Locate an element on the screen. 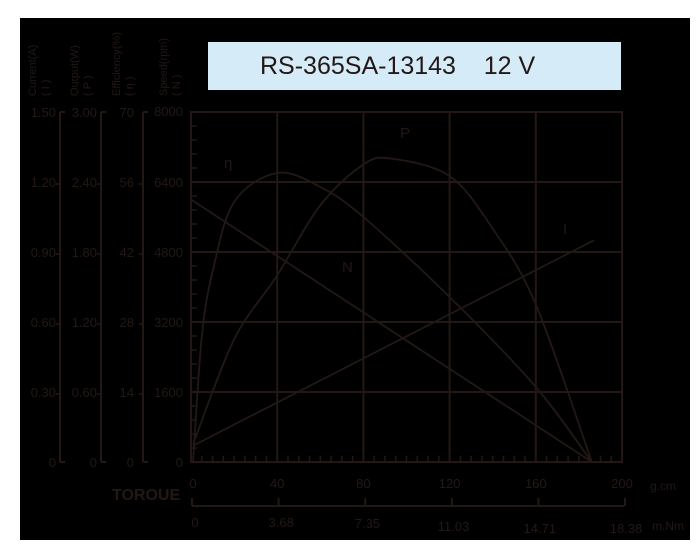 Image resolution: width=700 pixels, height=550 pixels. axis-header-2: Efficiency(%)( η ) is located at coordinates (123, 64).